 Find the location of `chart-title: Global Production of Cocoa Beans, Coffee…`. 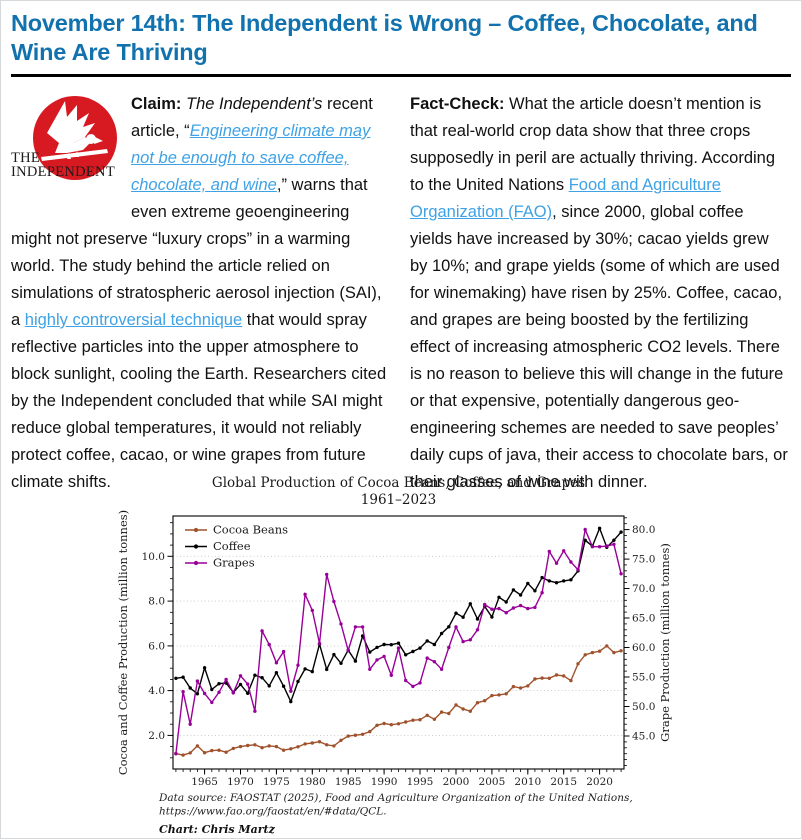

chart-title: Global Production of Cocoa Beans, Coffee… is located at coordinates (398, 483).